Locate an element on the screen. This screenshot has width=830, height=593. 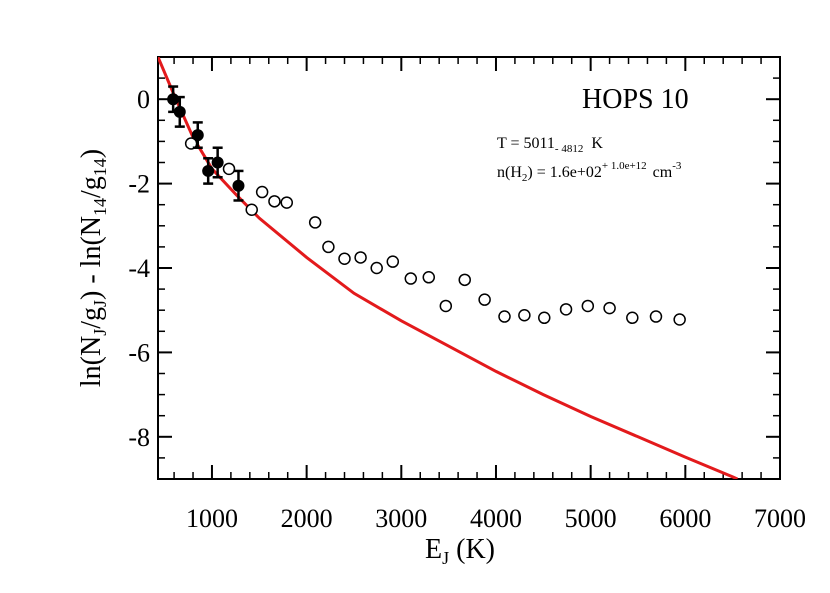
x-tick-label: 4000 is located at coordinates (496, 518).